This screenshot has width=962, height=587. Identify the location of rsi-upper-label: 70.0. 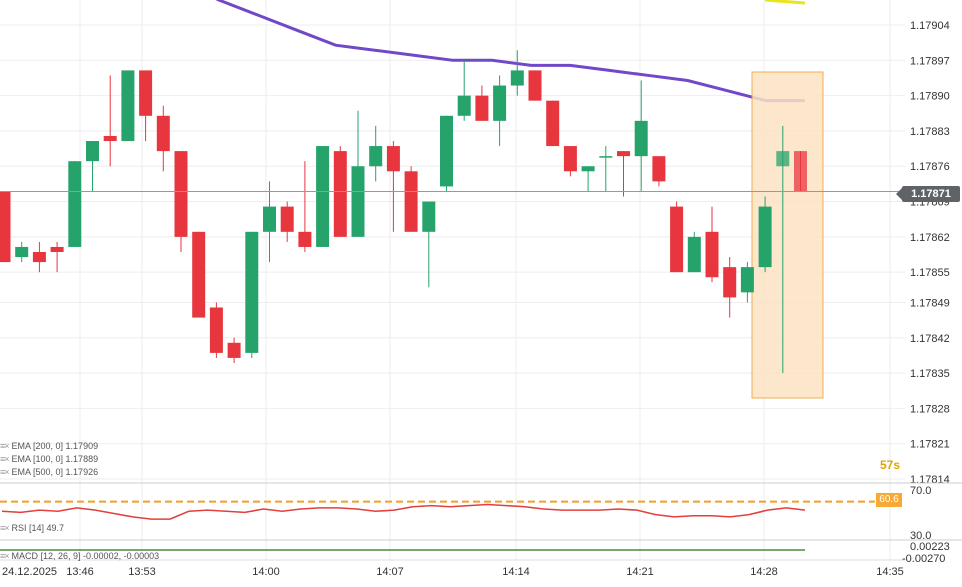
(921, 491).